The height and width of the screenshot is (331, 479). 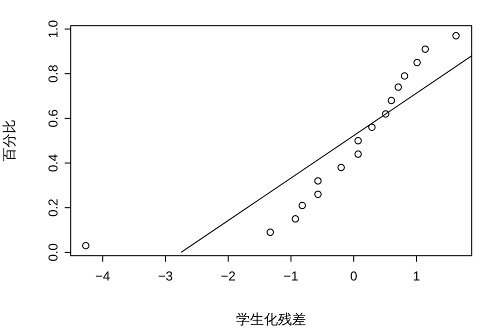 What do you see at coordinates (165, 276) in the screenshot?
I see `x-tick-label: −3` at bounding box center [165, 276].